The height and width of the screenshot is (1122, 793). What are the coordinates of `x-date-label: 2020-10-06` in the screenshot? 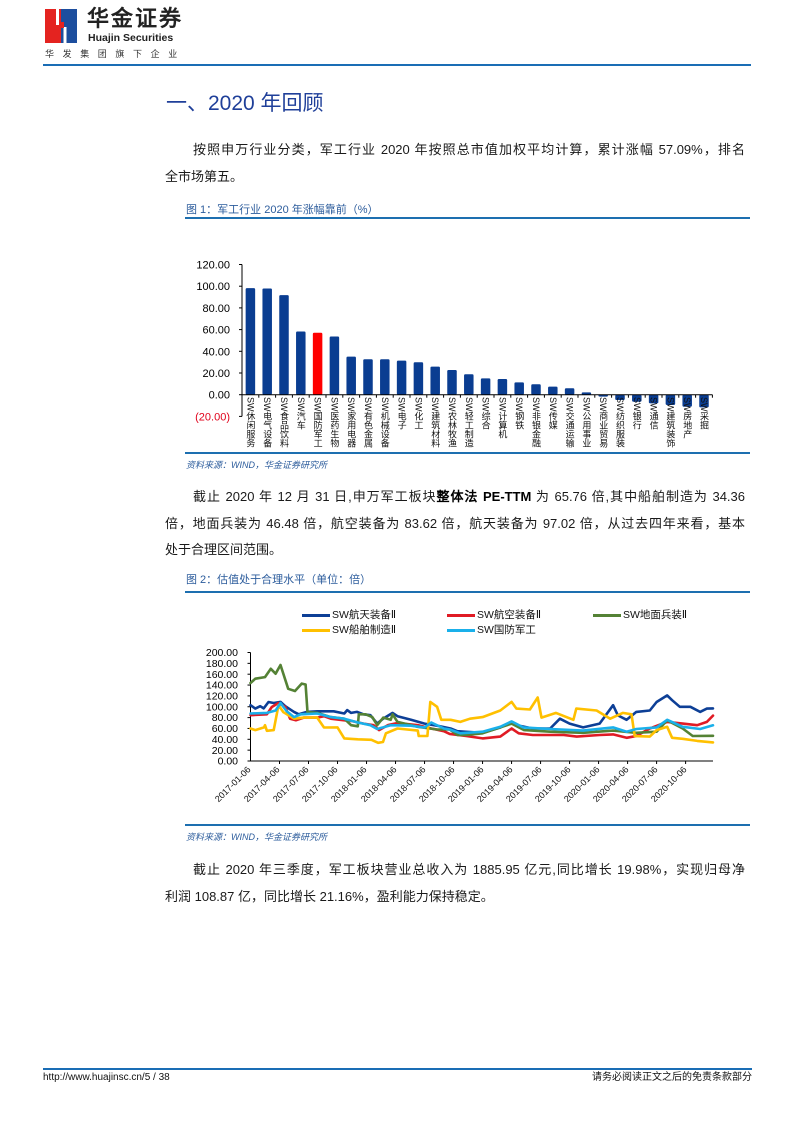 It's located at (668, 784).